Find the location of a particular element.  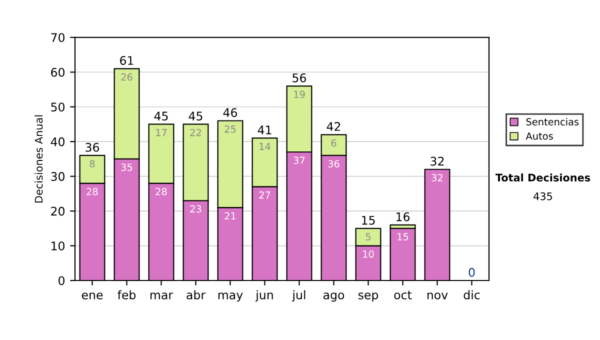

y-tick-label: 0 is located at coordinates (61, 281).